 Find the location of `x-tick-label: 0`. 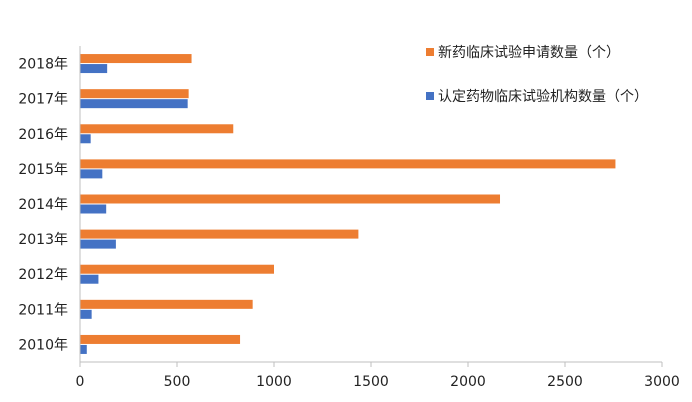

x-tick-label: 0 is located at coordinates (80, 382).